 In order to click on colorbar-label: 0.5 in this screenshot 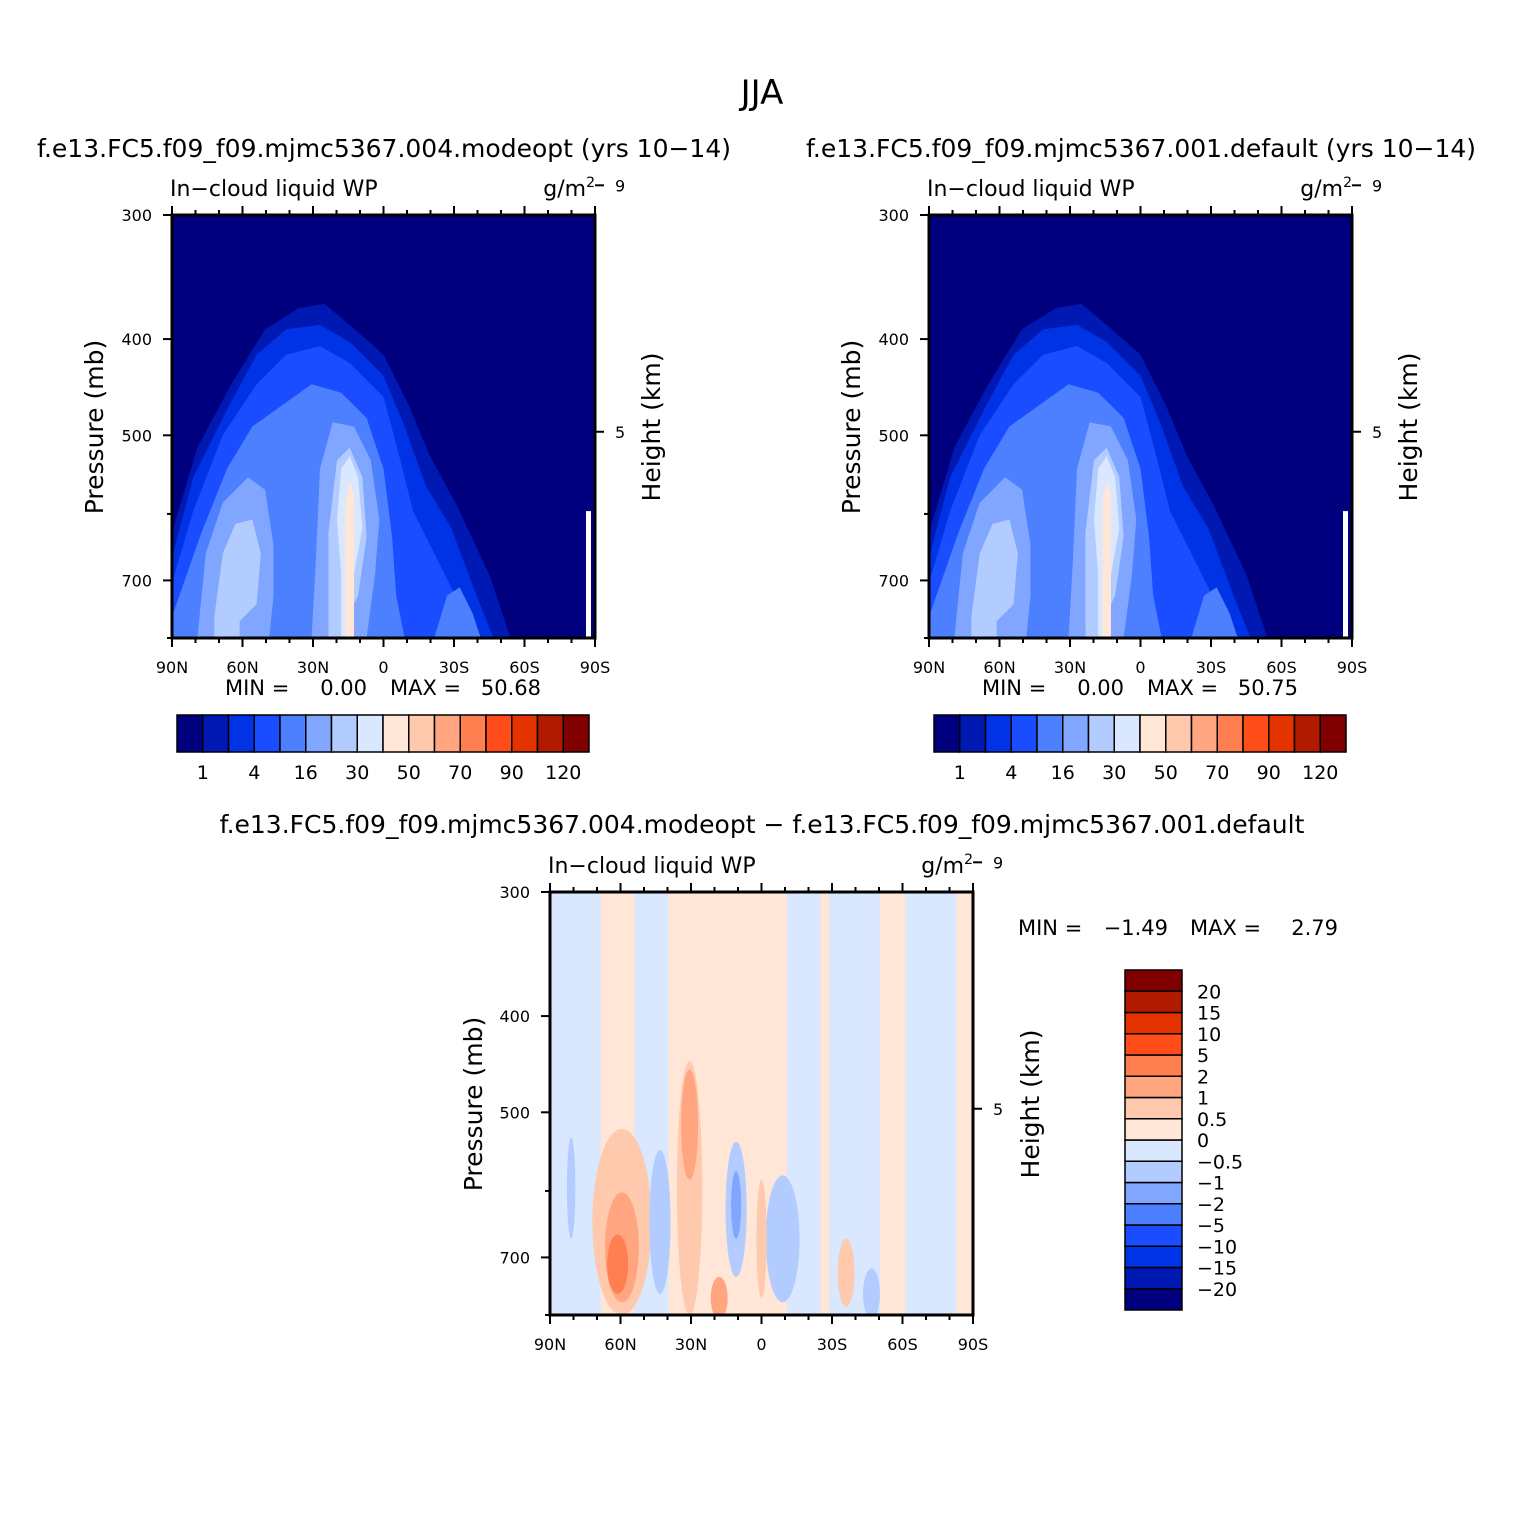, I will do `click(1212, 1120)`.